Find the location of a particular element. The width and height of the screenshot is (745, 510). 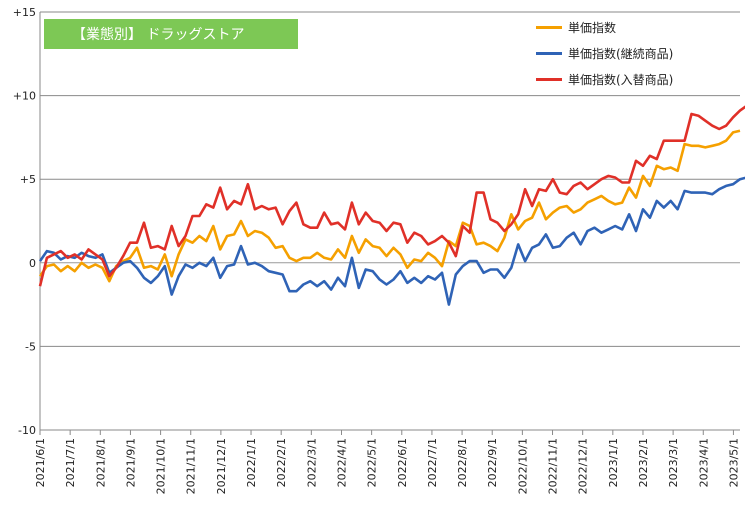

legend-item-unit-price: 単価指数 is located at coordinates (604, 27).